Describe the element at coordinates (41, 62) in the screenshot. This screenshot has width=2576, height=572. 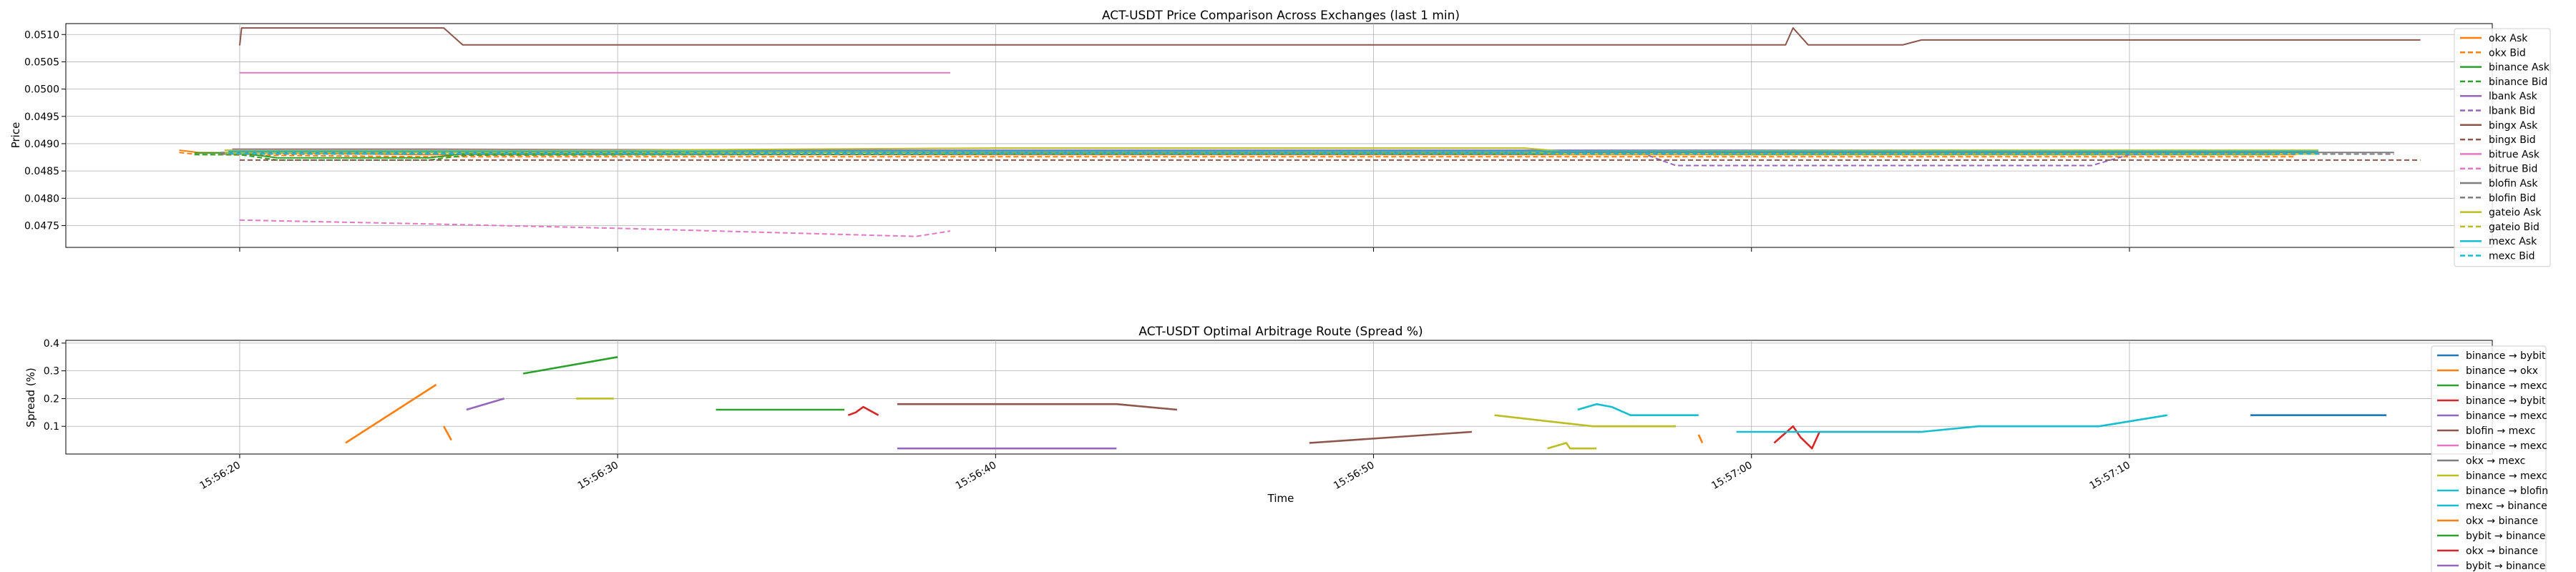
I see `price-y-tick-label: 0.0505` at that location.